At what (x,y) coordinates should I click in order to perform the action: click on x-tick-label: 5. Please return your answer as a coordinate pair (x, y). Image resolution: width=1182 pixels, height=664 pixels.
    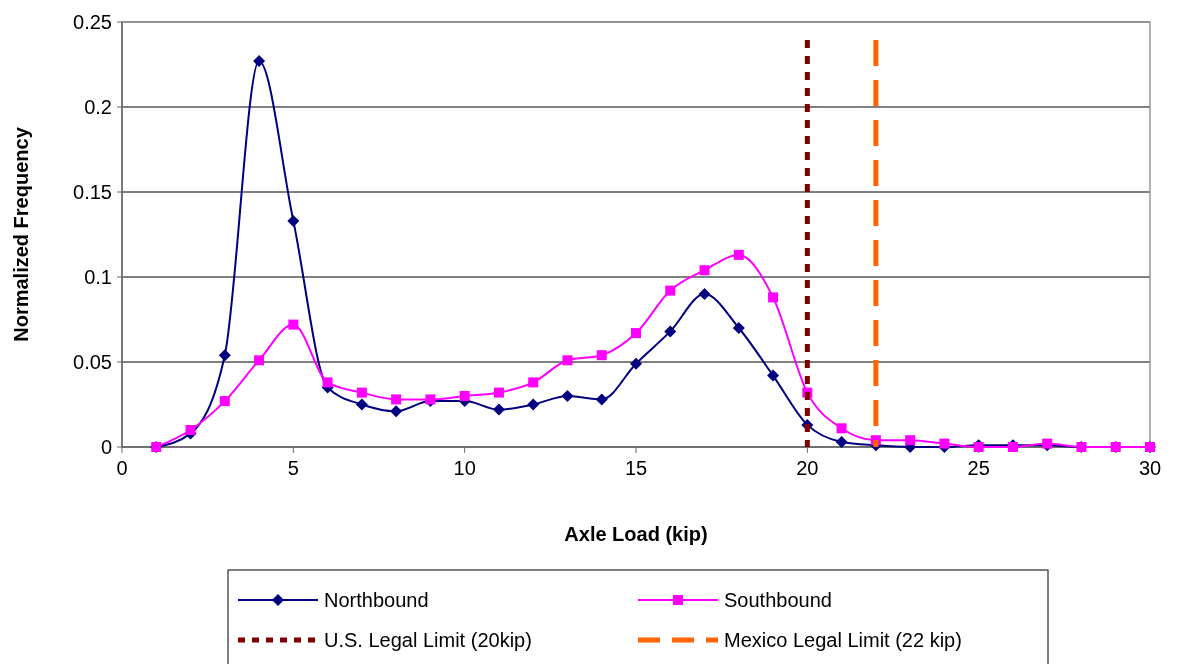
    Looking at the image, I should click on (293, 468).